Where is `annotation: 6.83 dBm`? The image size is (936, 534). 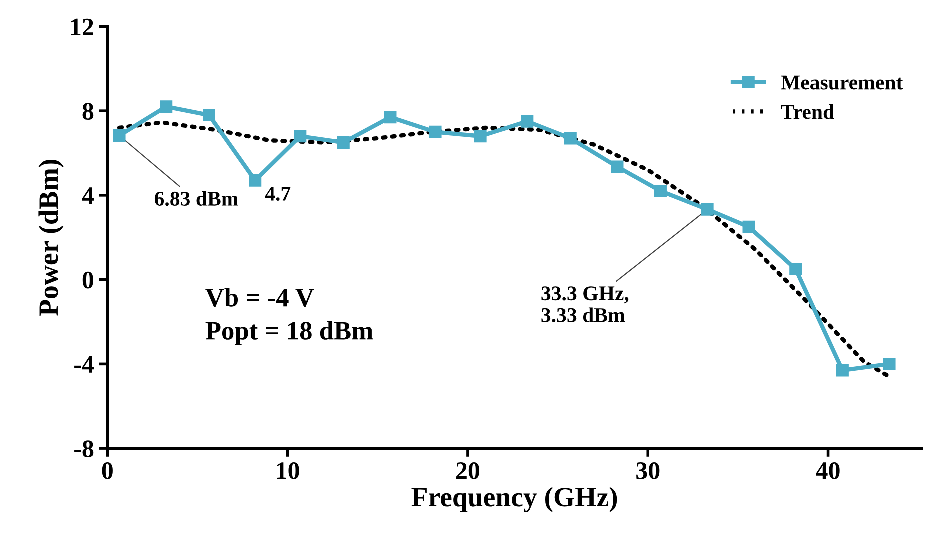
annotation: 6.83 dBm is located at coordinates (196, 198).